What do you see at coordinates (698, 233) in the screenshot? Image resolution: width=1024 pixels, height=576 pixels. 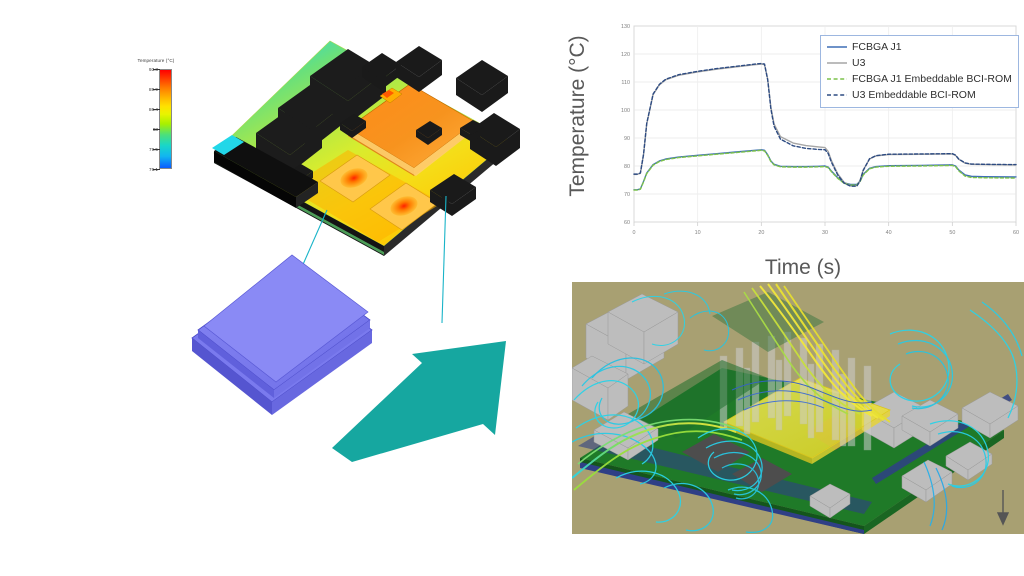 I see `svg-text: 10` at bounding box center [698, 233].